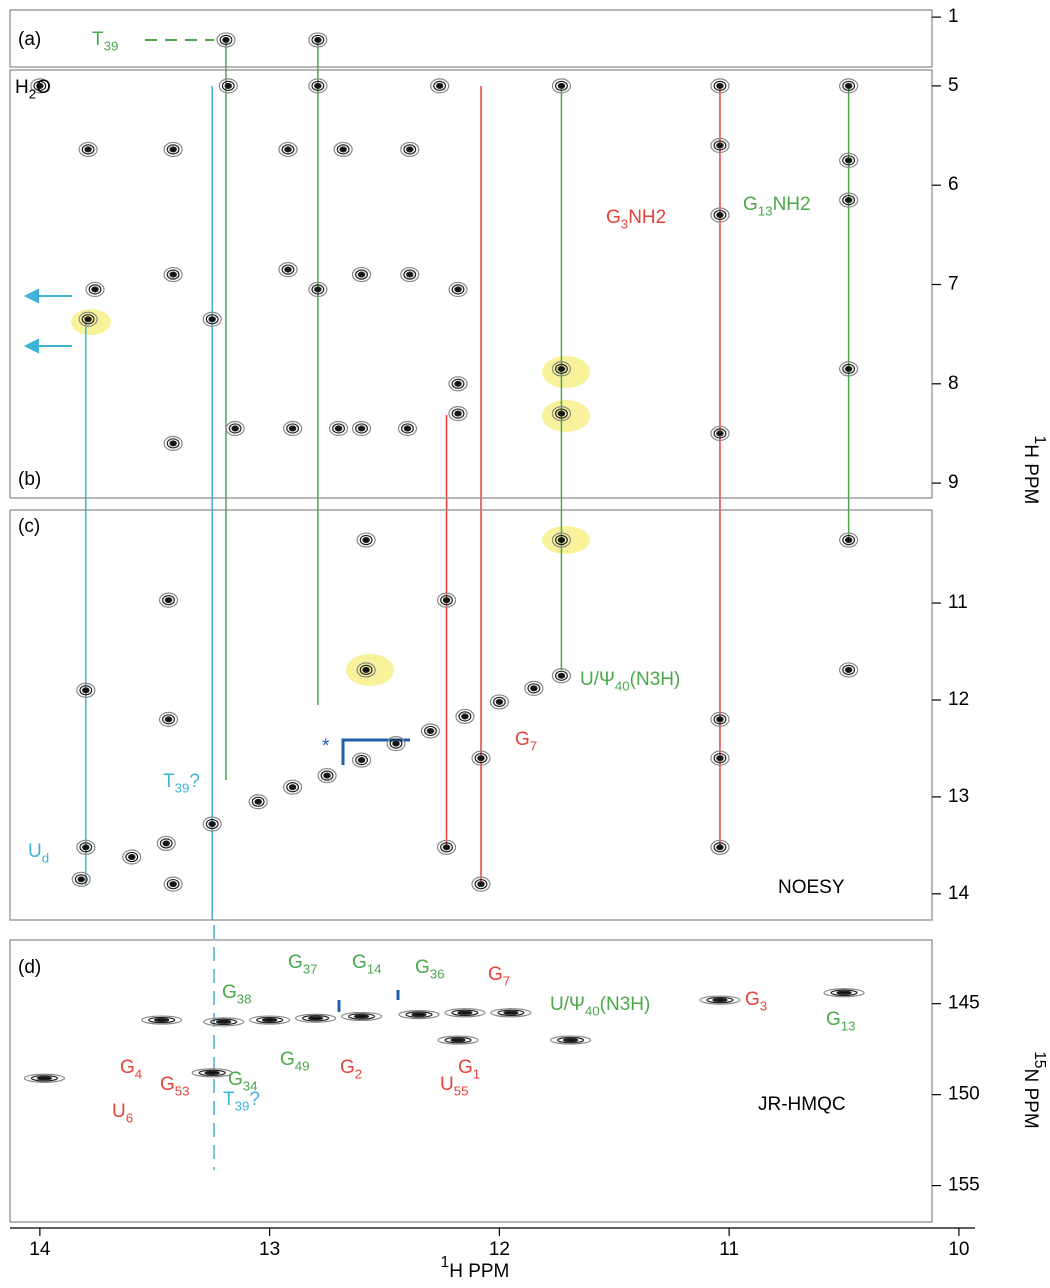 The image size is (1050, 1288). What do you see at coordinates (953, 184) in the screenshot?
I see `y-tick-label: 6` at bounding box center [953, 184].